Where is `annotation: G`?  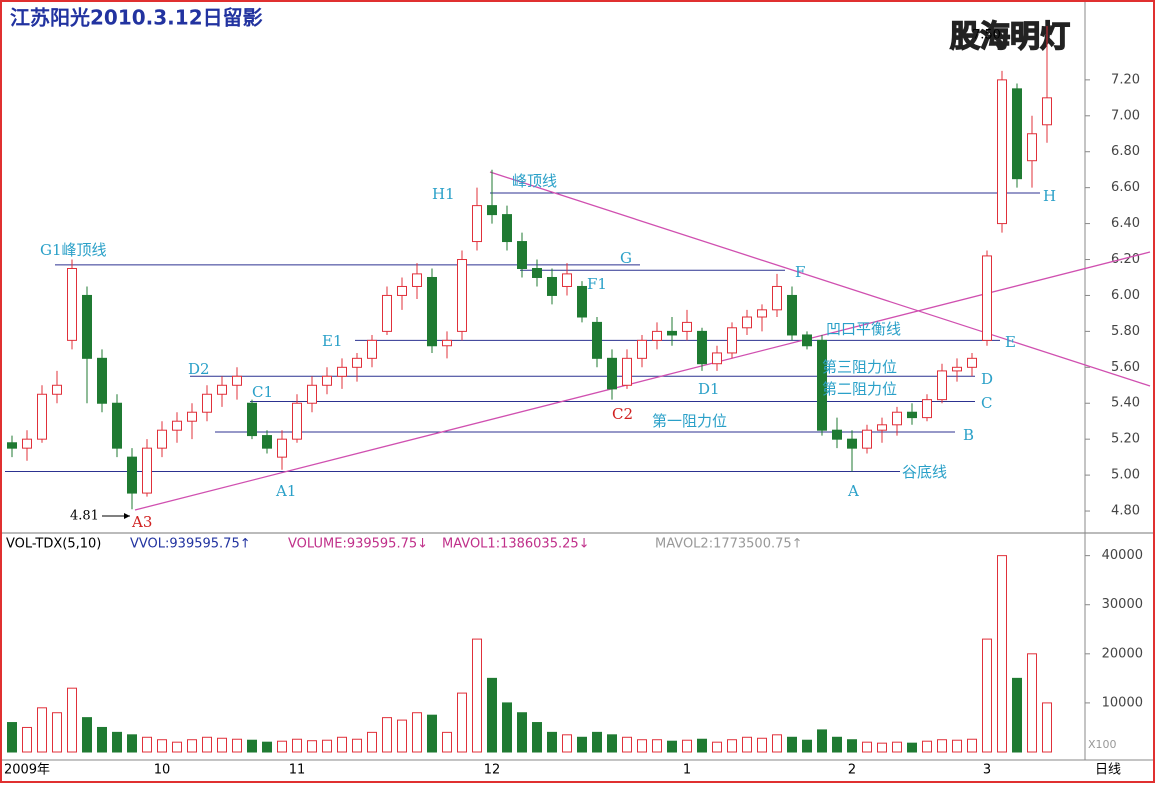
annotation: G is located at coordinates (626, 258).